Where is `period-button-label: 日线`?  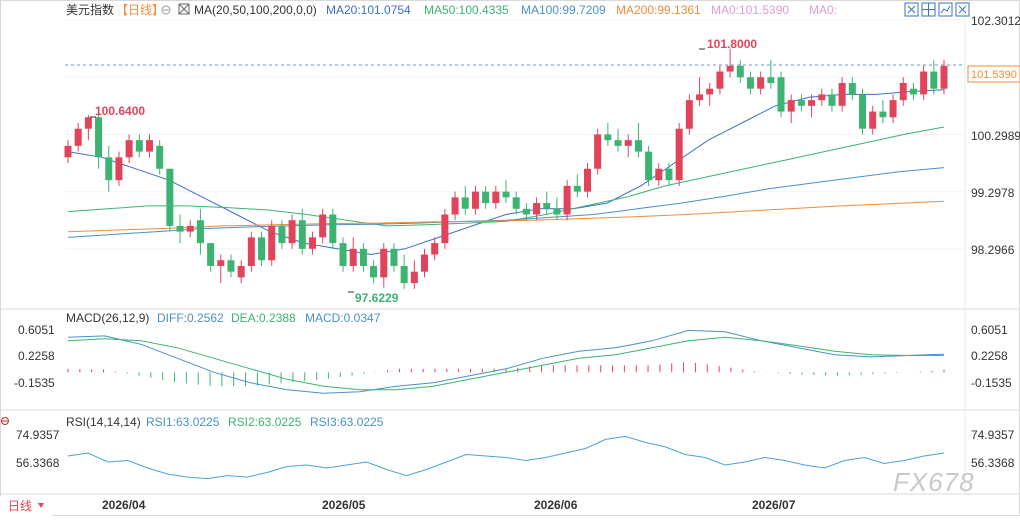 period-button-label: 日线 is located at coordinates (20, 506).